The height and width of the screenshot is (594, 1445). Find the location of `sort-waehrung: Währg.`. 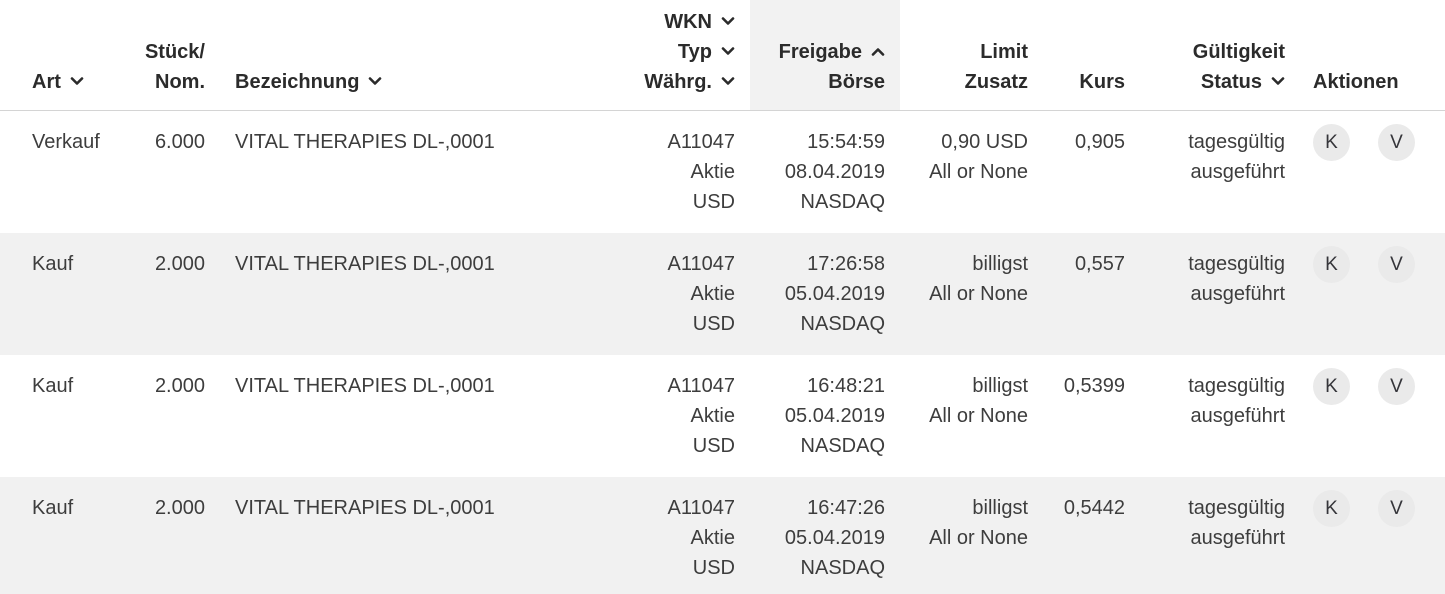

sort-waehrung: Währg. is located at coordinates (689, 82).